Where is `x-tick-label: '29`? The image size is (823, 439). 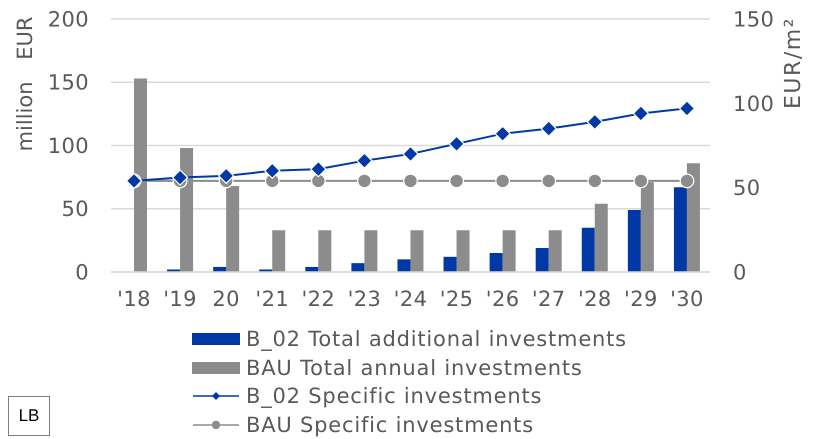
x-tick-label: '29 is located at coordinates (641, 298).